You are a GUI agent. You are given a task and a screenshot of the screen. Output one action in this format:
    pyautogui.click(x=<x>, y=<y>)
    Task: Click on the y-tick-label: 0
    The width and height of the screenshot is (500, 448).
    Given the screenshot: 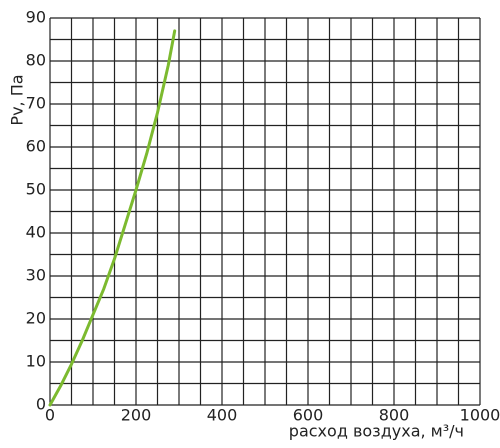 What is the action you would take?
    pyautogui.click(x=41, y=404)
    